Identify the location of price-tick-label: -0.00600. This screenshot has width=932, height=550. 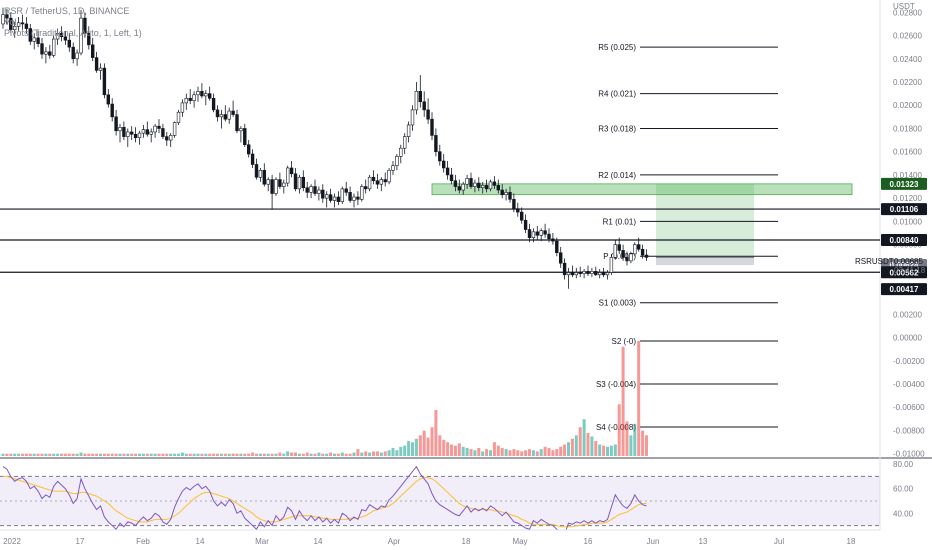
(909, 407).